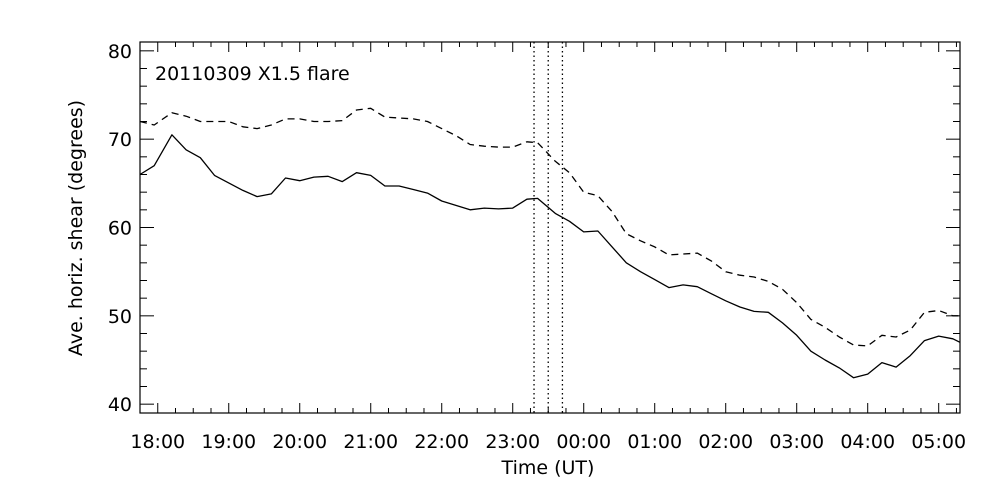 The width and height of the screenshot is (1000, 500). I want to click on x-tick-label: 21:00, so click(370, 442).